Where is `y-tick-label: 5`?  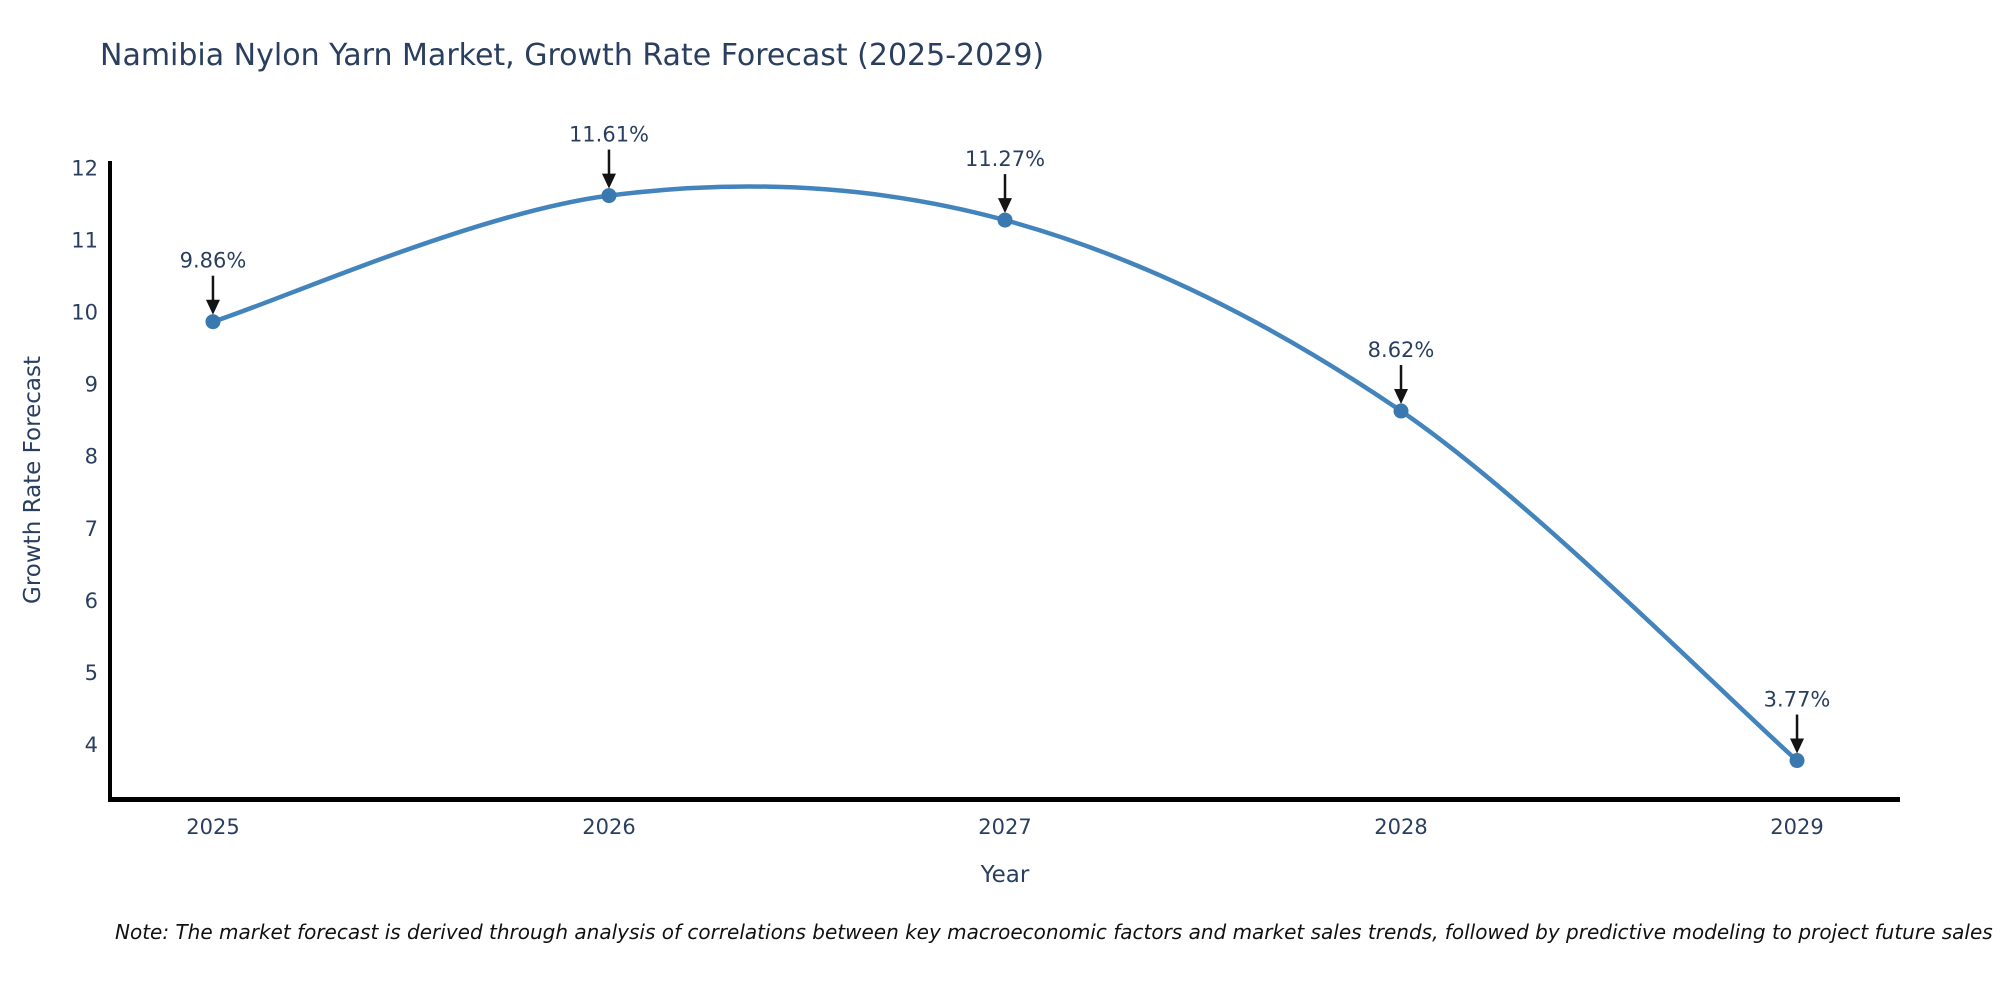 y-tick-label: 5 is located at coordinates (91, 673).